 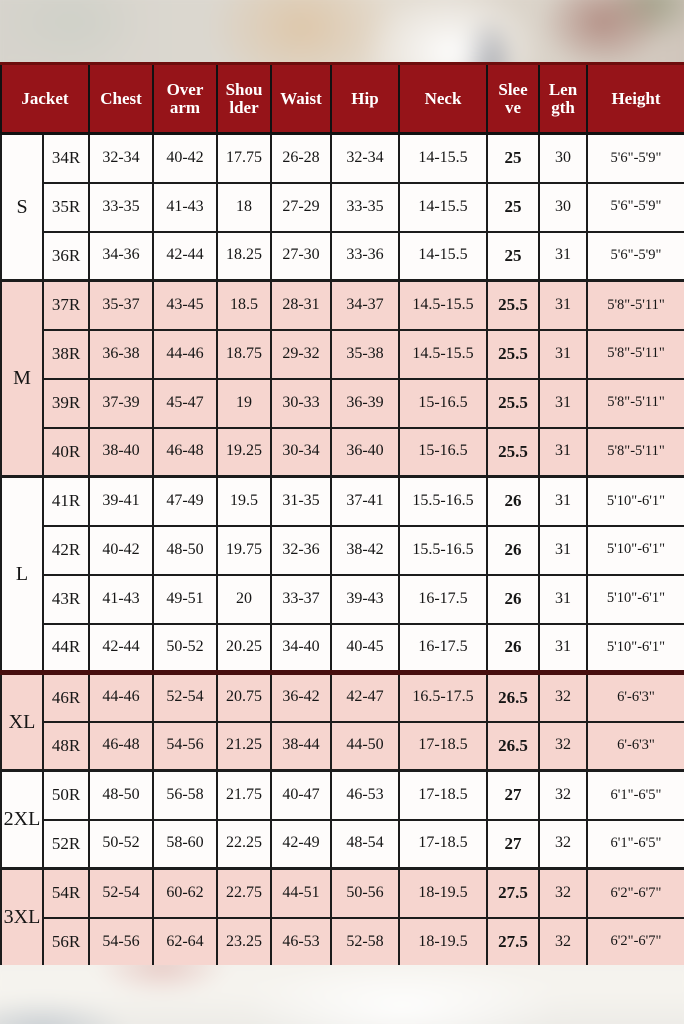 I want to click on cell-length-41R: 31, so click(x=563, y=501).